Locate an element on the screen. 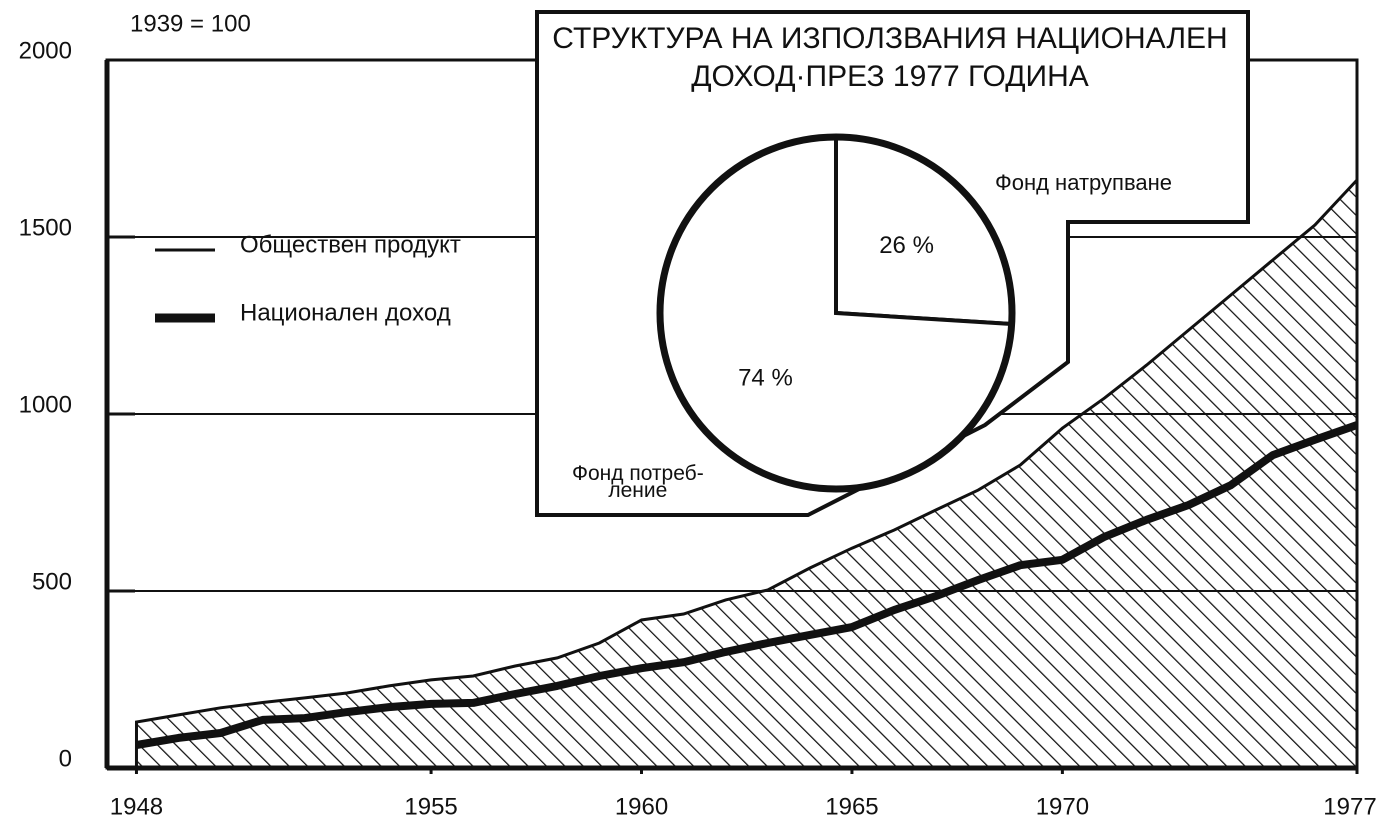  pie-outline is located at coordinates (836, 313).